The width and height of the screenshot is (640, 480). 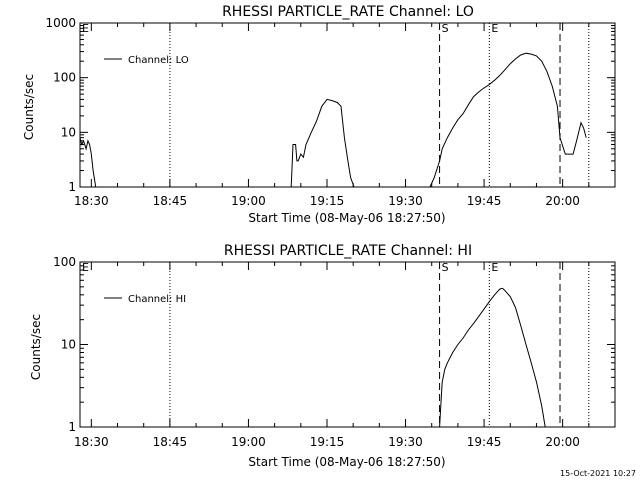 What do you see at coordinates (158, 60) in the screenshot?
I see `legend-label: Channel: LO` at bounding box center [158, 60].